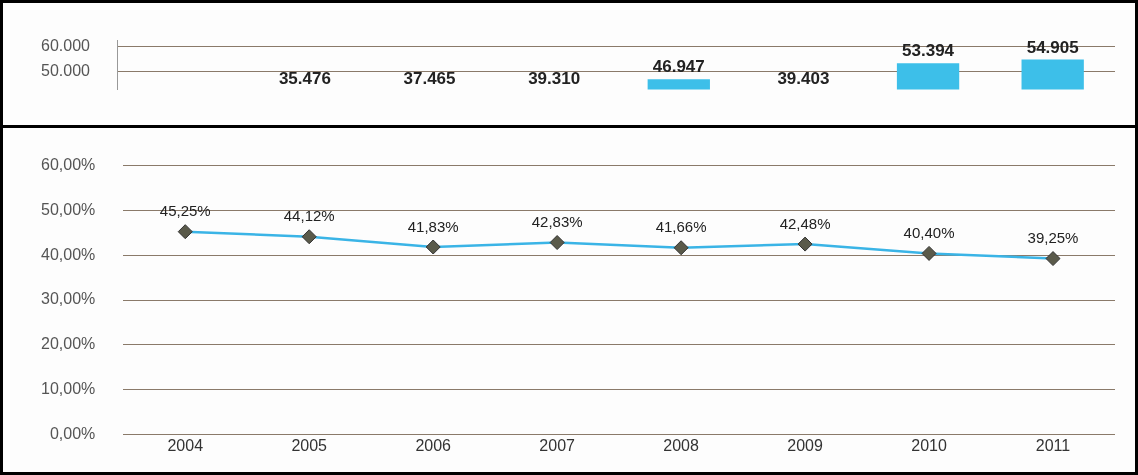 The image size is (1138, 475). Describe the element at coordinates (805, 446) in the screenshot. I see `x-tick-label: 2009` at that location.